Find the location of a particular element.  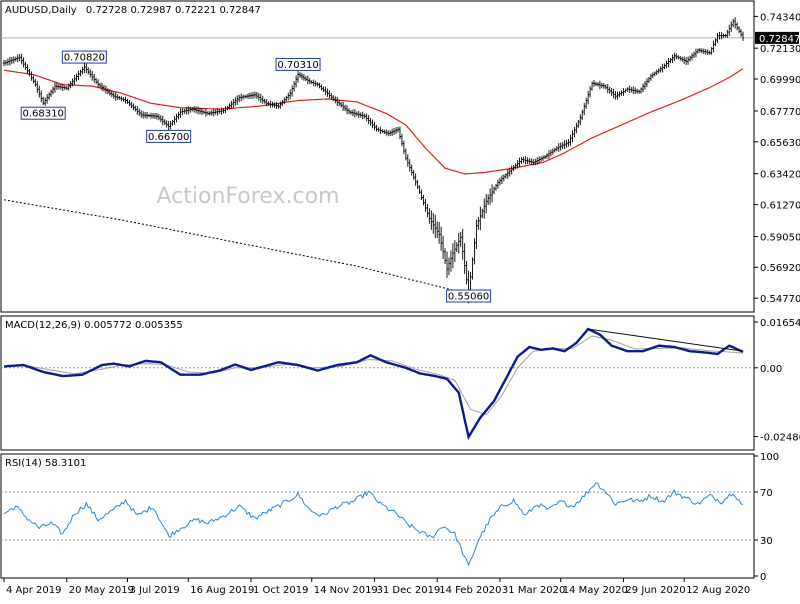

watermark: ActionForex.com is located at coordinates (248, 196).